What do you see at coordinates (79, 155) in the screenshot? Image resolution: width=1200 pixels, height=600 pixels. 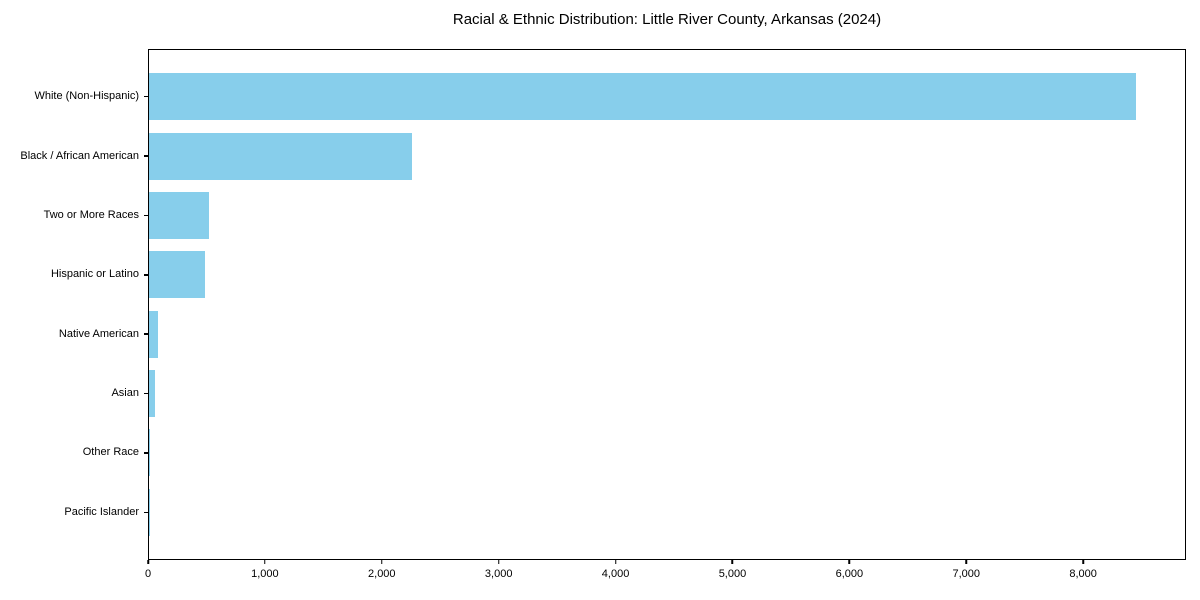 I see `category-label: Black / African American` at bounding box center [79, 155].